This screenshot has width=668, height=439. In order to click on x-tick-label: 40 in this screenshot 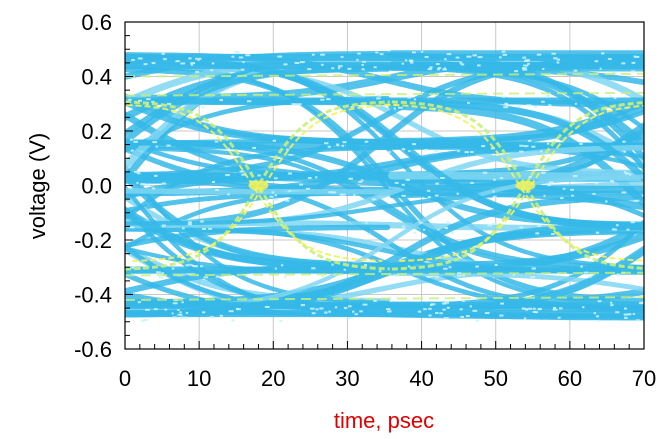, I will do `click(421, 378)`.